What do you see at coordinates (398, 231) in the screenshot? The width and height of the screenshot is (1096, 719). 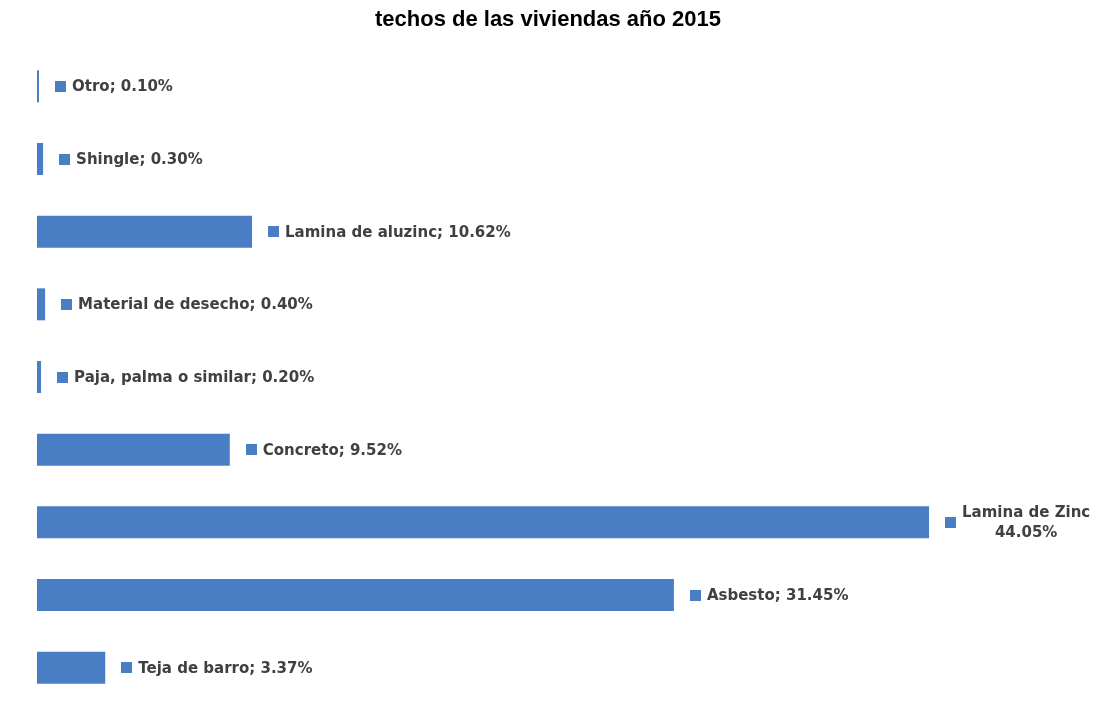 I see `data-label: Lamina de aluzinc; 10.62%` at bounding box center [398, 231].